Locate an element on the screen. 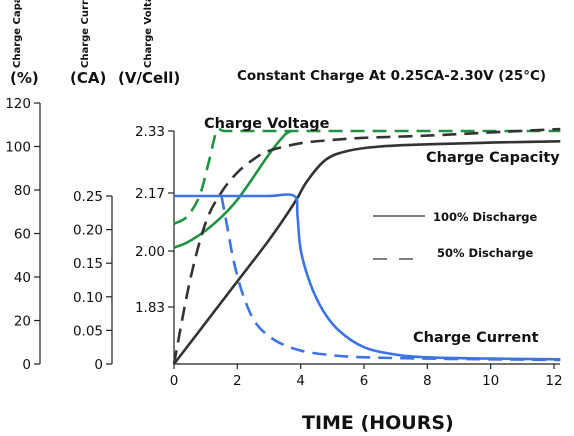 This screenshot has width=574, height=436. x-tick-label: 8 is located at coordinates (427, 381).